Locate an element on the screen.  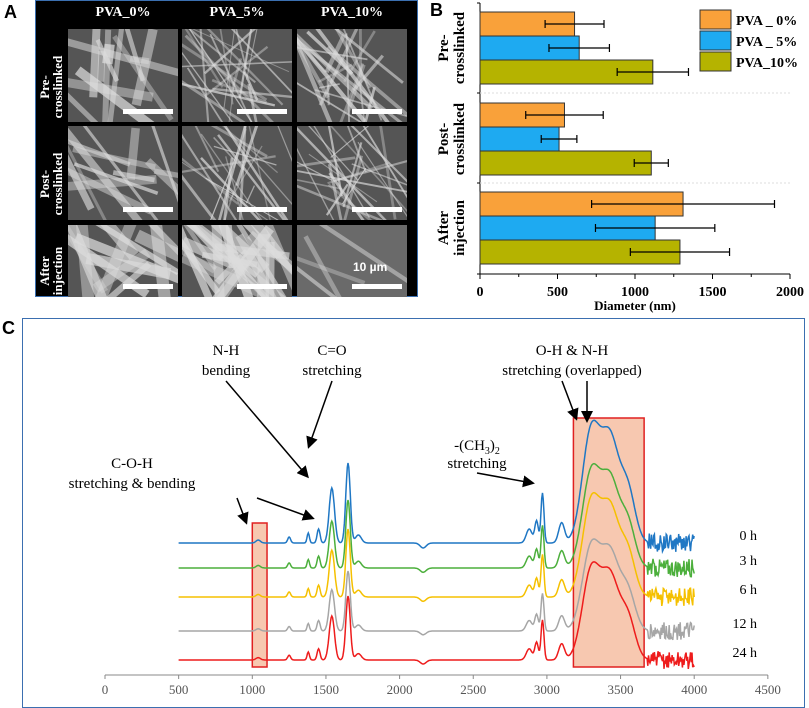
category-label-line: crosslinked is located at coordinates (460, 138).